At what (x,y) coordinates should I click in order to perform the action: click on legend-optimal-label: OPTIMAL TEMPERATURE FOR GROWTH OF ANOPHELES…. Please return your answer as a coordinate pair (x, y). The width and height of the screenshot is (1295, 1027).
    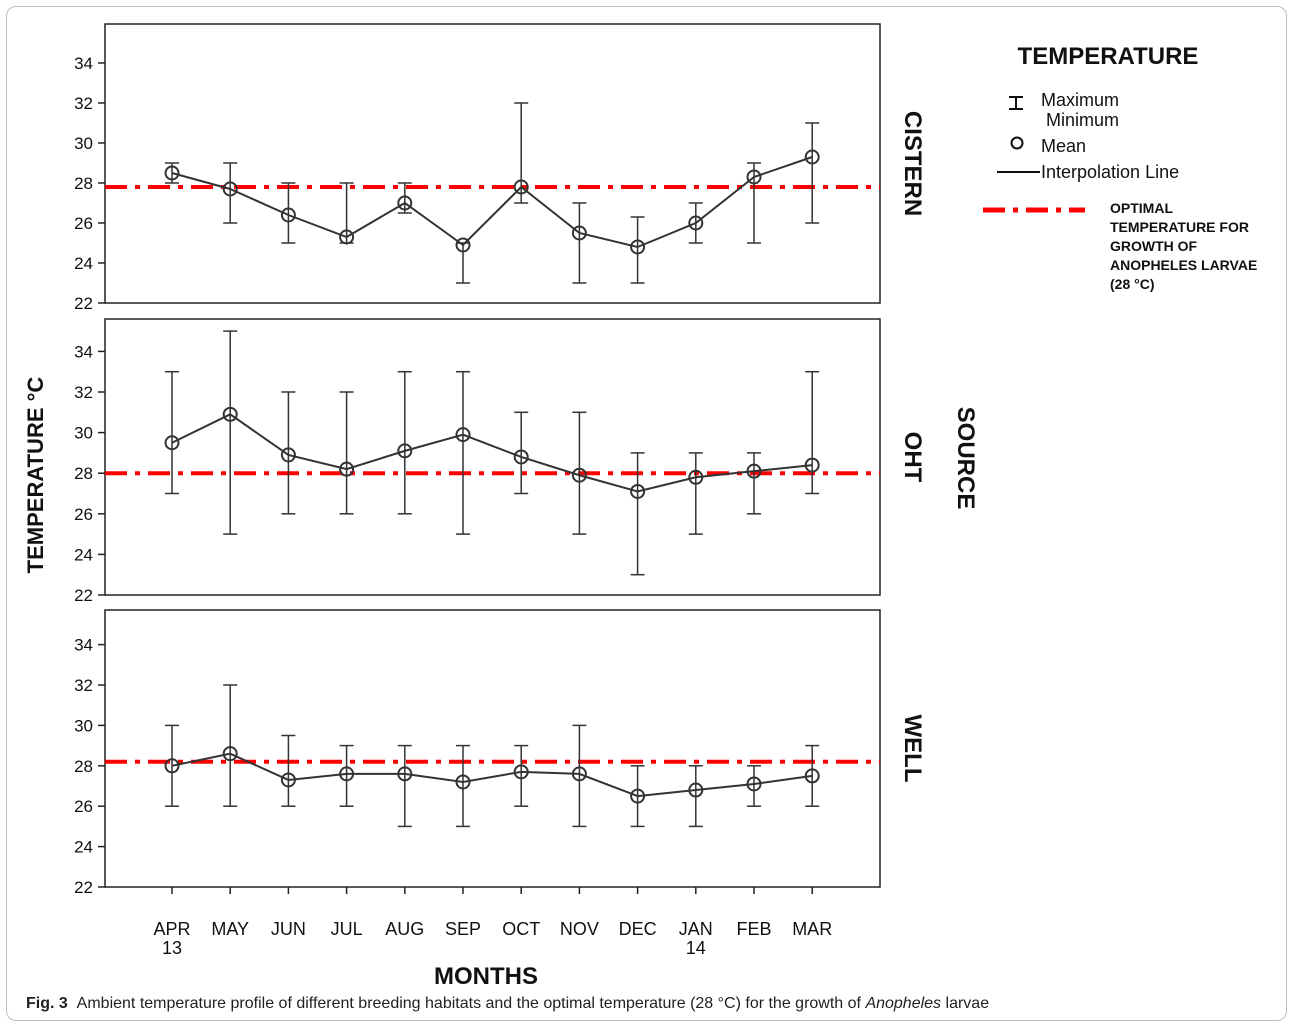
    Looking at the image, I should click on (1183, 246).